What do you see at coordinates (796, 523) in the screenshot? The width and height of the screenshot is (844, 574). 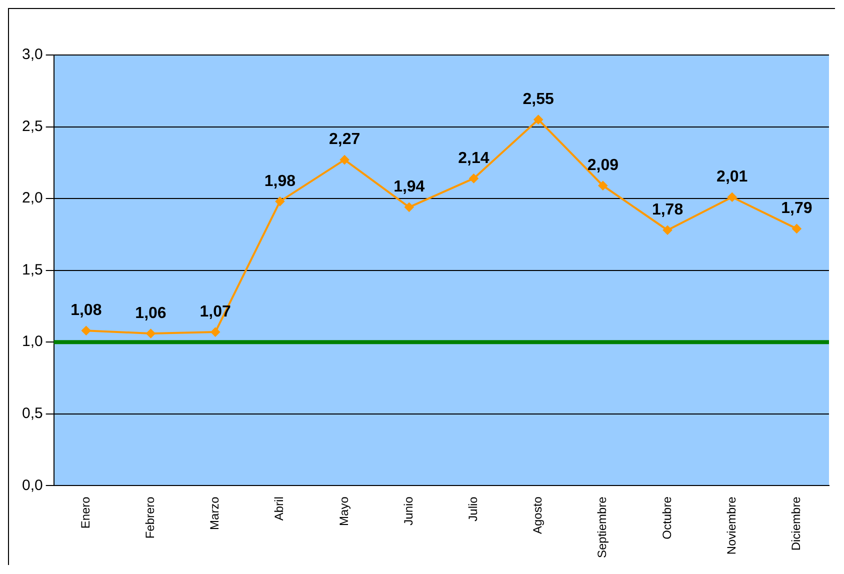 I see `x-tick-label: Diciembre` at bounding box center [796, 523].